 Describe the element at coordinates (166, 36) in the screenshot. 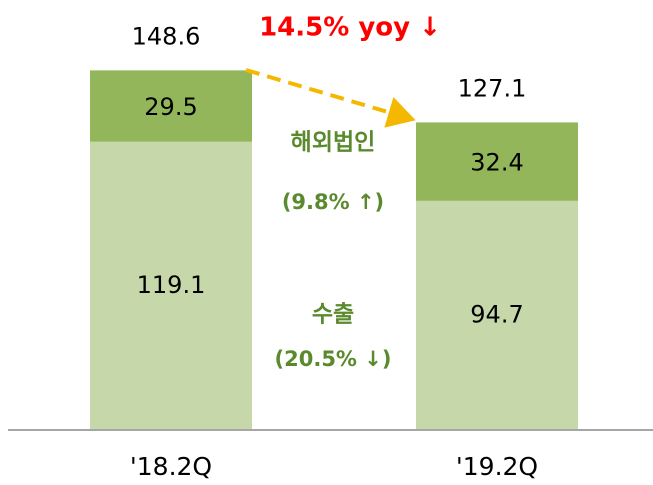

I see `total-label: 148.6` at that location.